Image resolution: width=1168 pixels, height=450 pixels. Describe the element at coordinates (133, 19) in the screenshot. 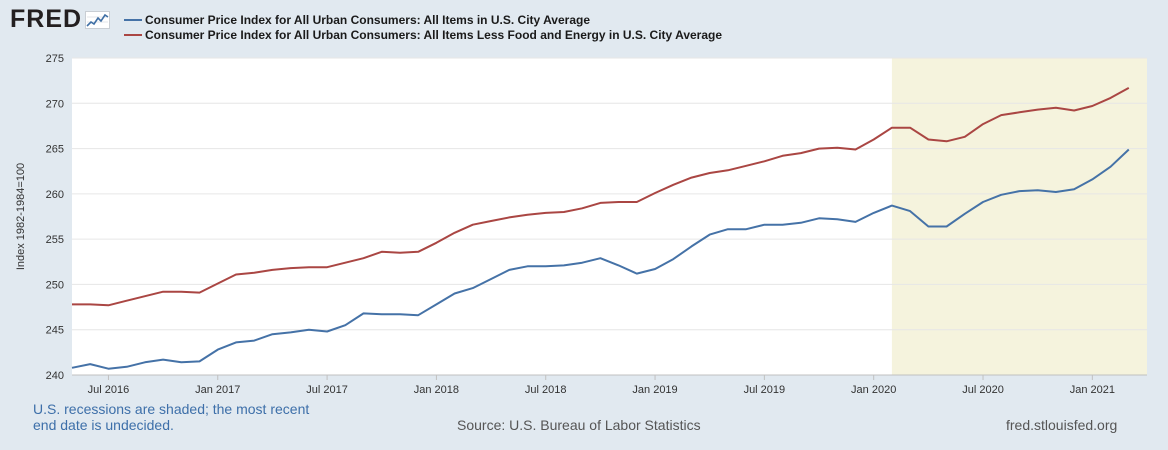

I see `legend-swatch-cpi-all-items` at that location.